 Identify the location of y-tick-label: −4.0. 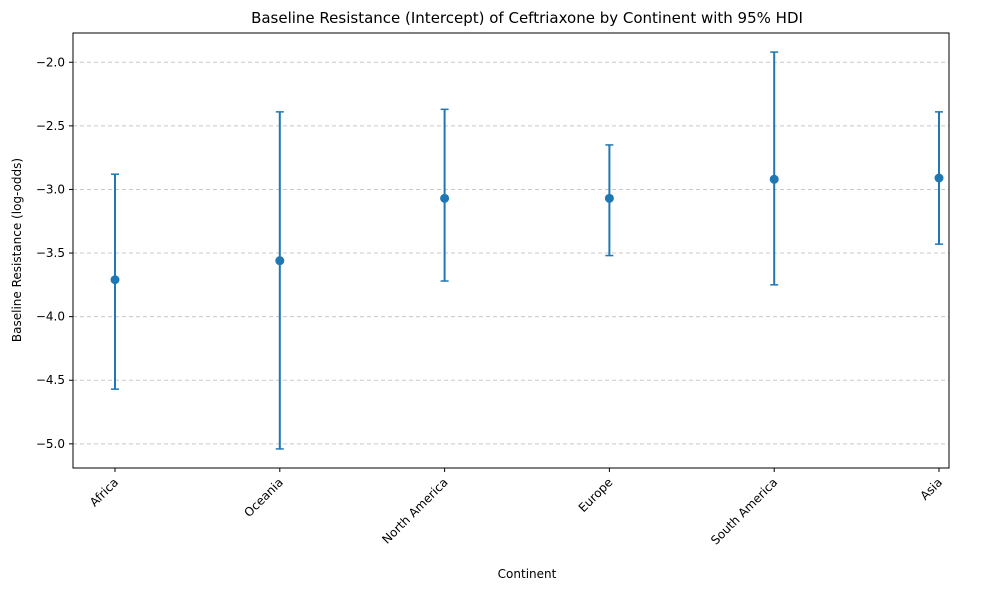
(50, 317).